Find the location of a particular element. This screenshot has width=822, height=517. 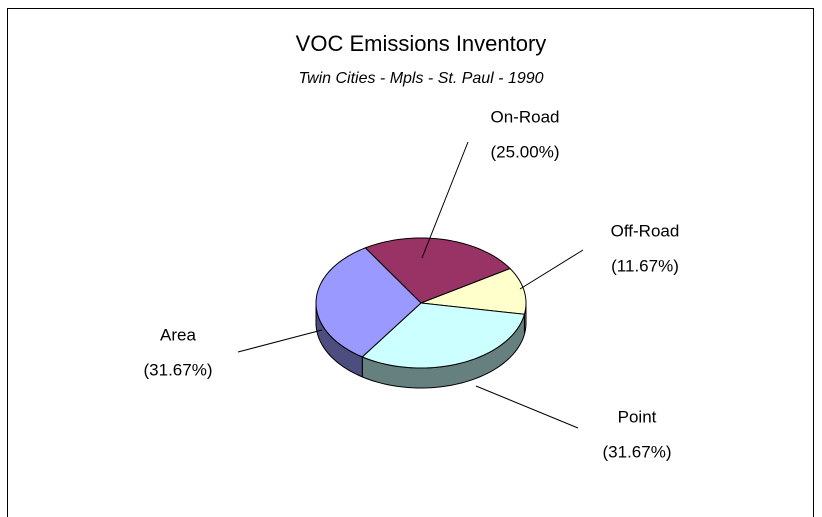

slice-label: Area is located at coordinates (178, 334).